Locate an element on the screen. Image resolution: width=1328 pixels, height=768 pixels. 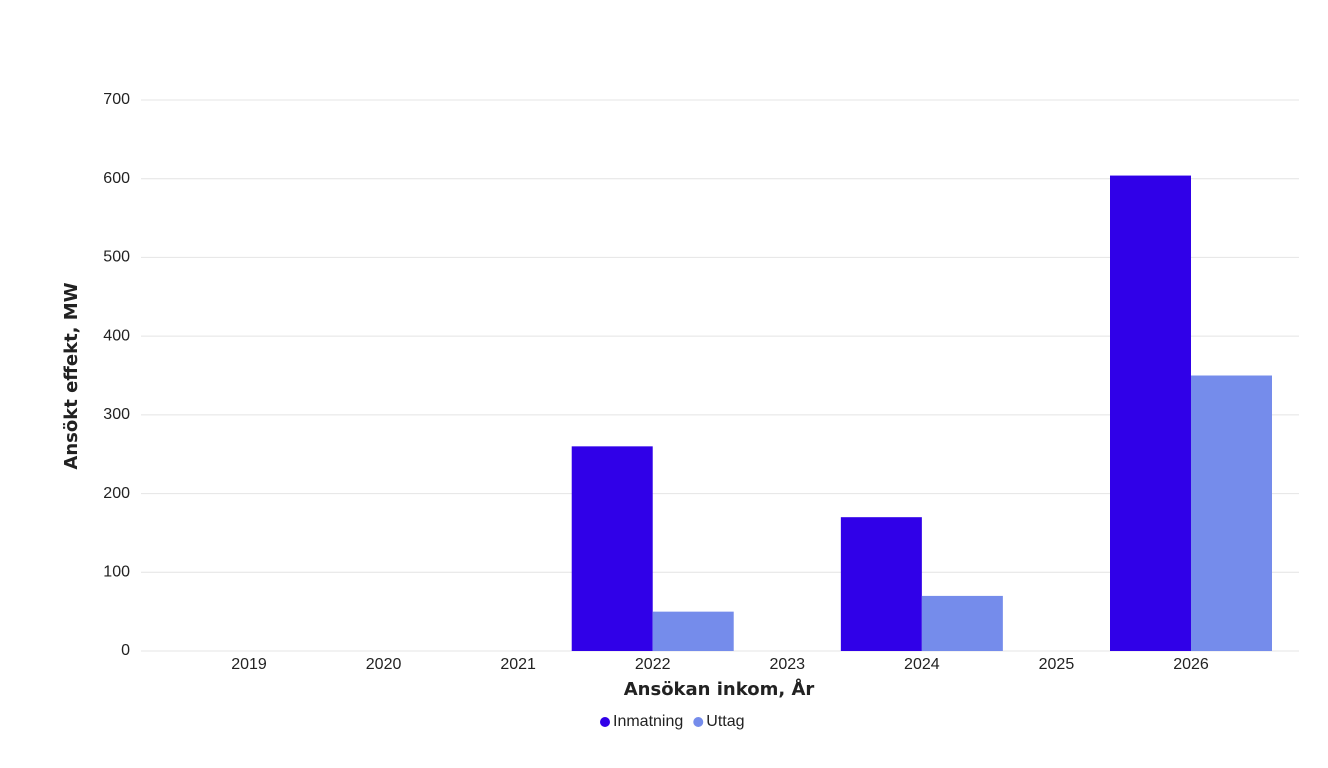
x-tick-label: 2023 is located at coordinates (787, 664).